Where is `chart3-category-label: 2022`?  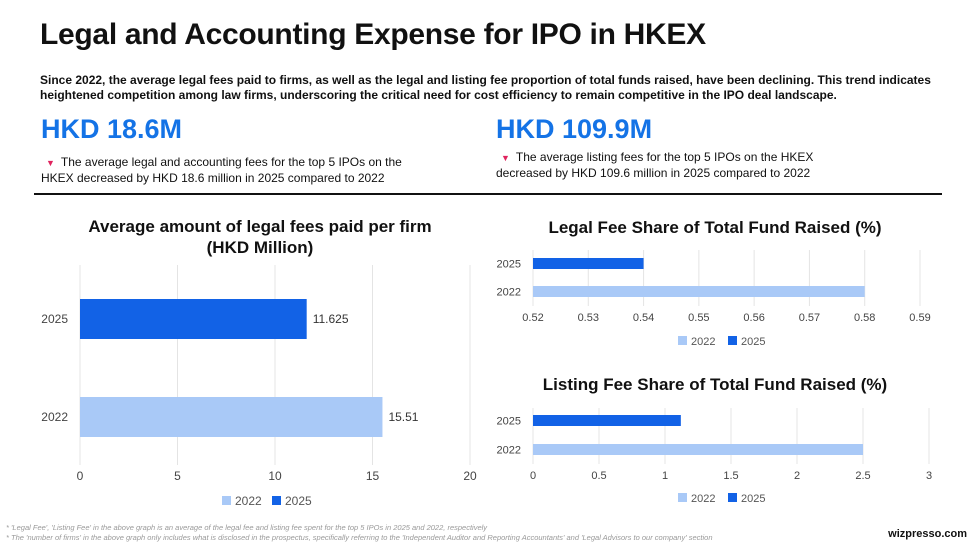 chart3-category-label: 2022 is located at coordinates (509, 451).